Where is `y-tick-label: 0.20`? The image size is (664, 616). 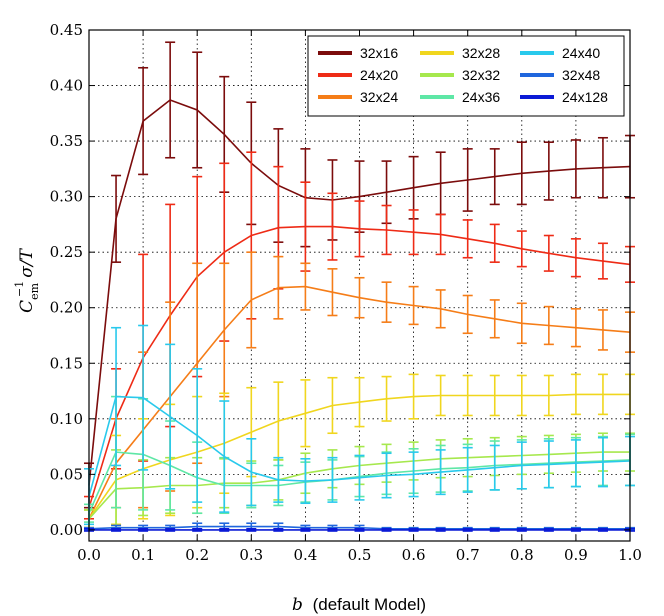
y-tick-label: 0.20 is located at coordinates (66, 308).